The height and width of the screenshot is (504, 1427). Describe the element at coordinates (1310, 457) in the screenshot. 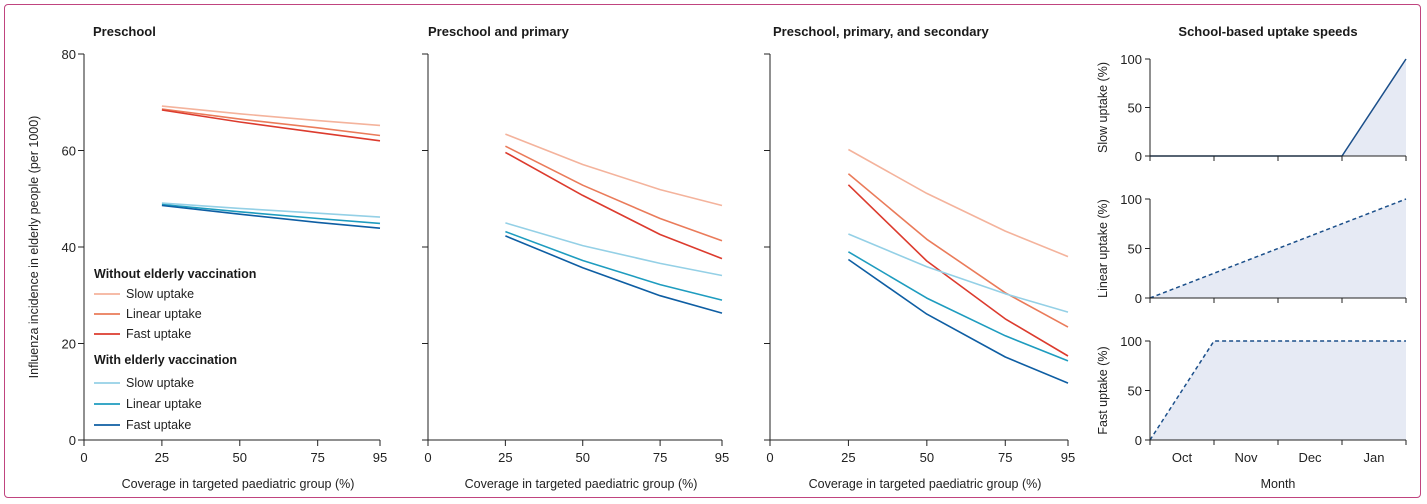

I see `x-tick-label: Dec` at that location.